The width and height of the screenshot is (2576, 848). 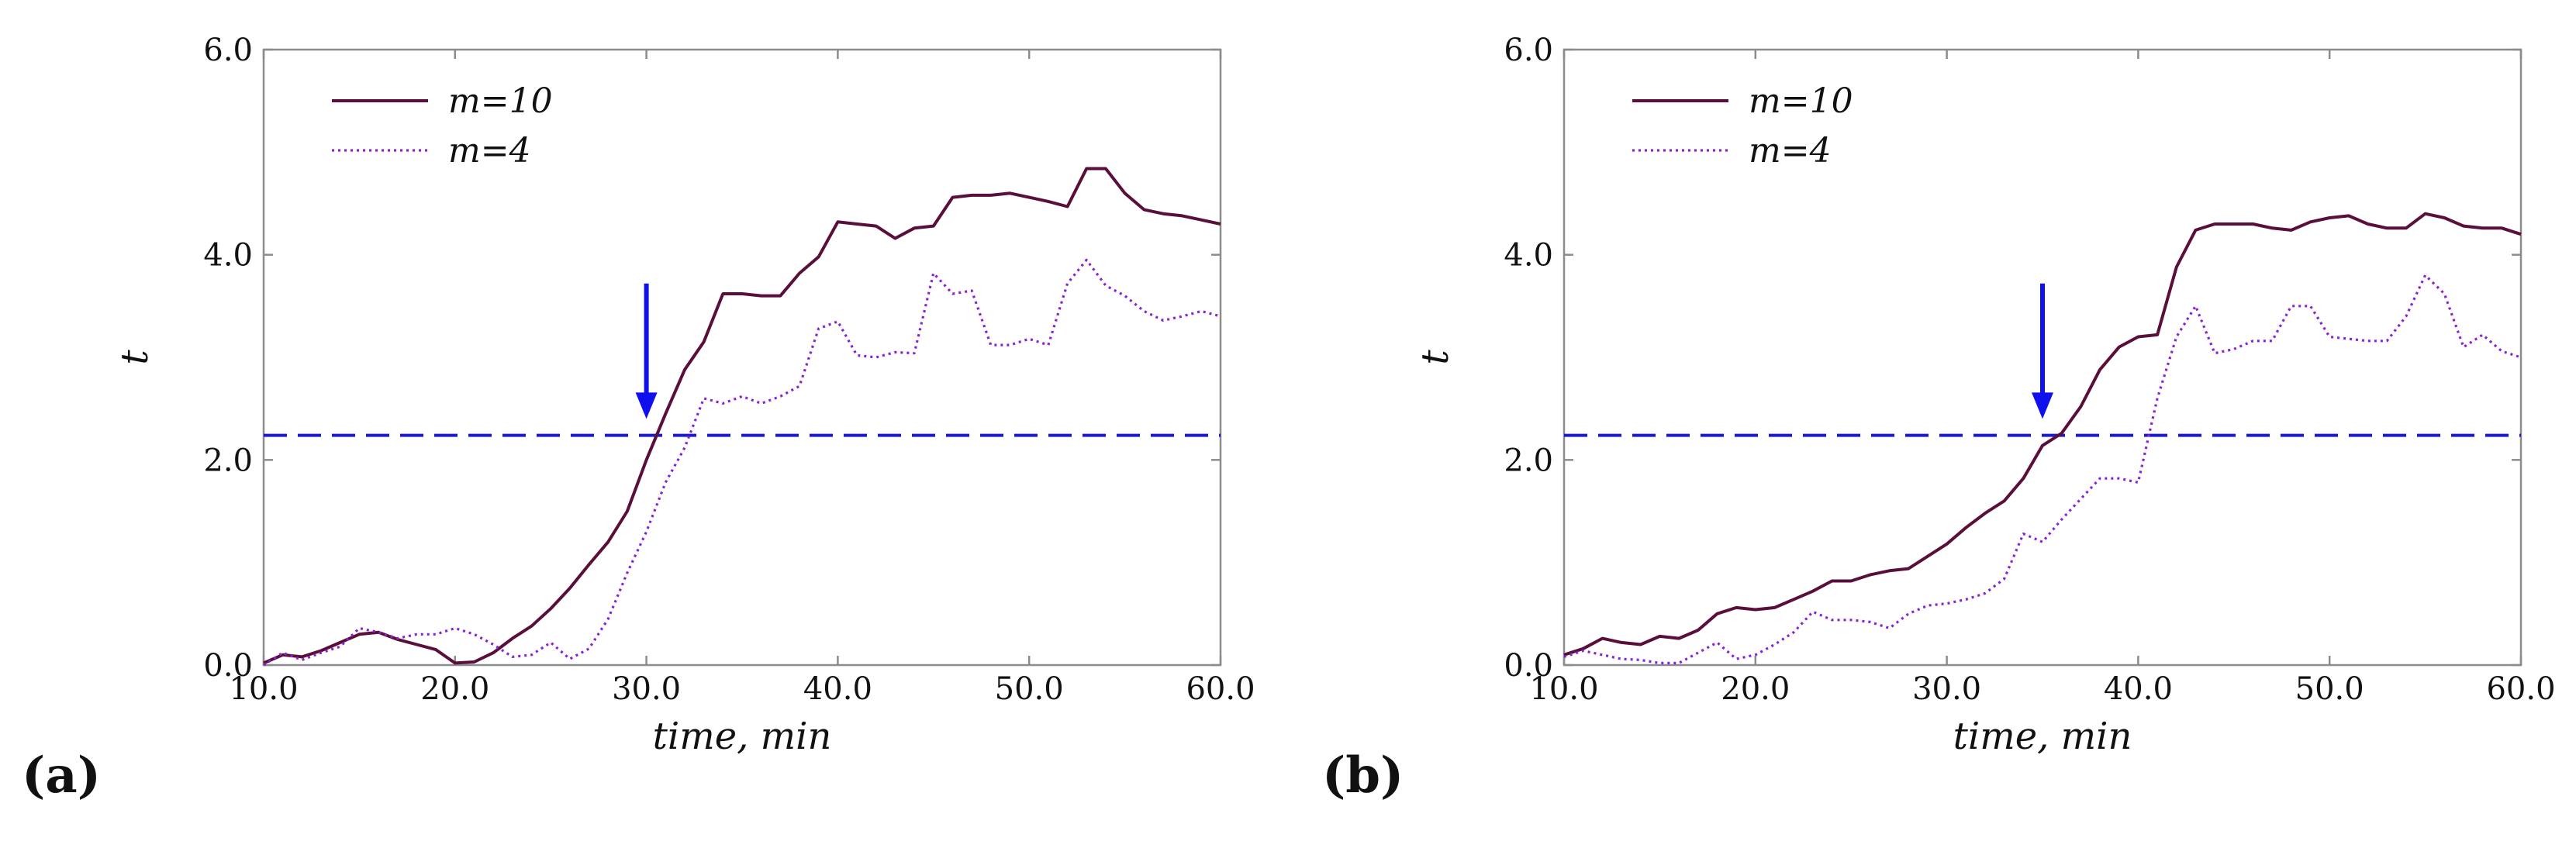 I want to click on panel-label-b: (b), so click(x=1363, y=775).